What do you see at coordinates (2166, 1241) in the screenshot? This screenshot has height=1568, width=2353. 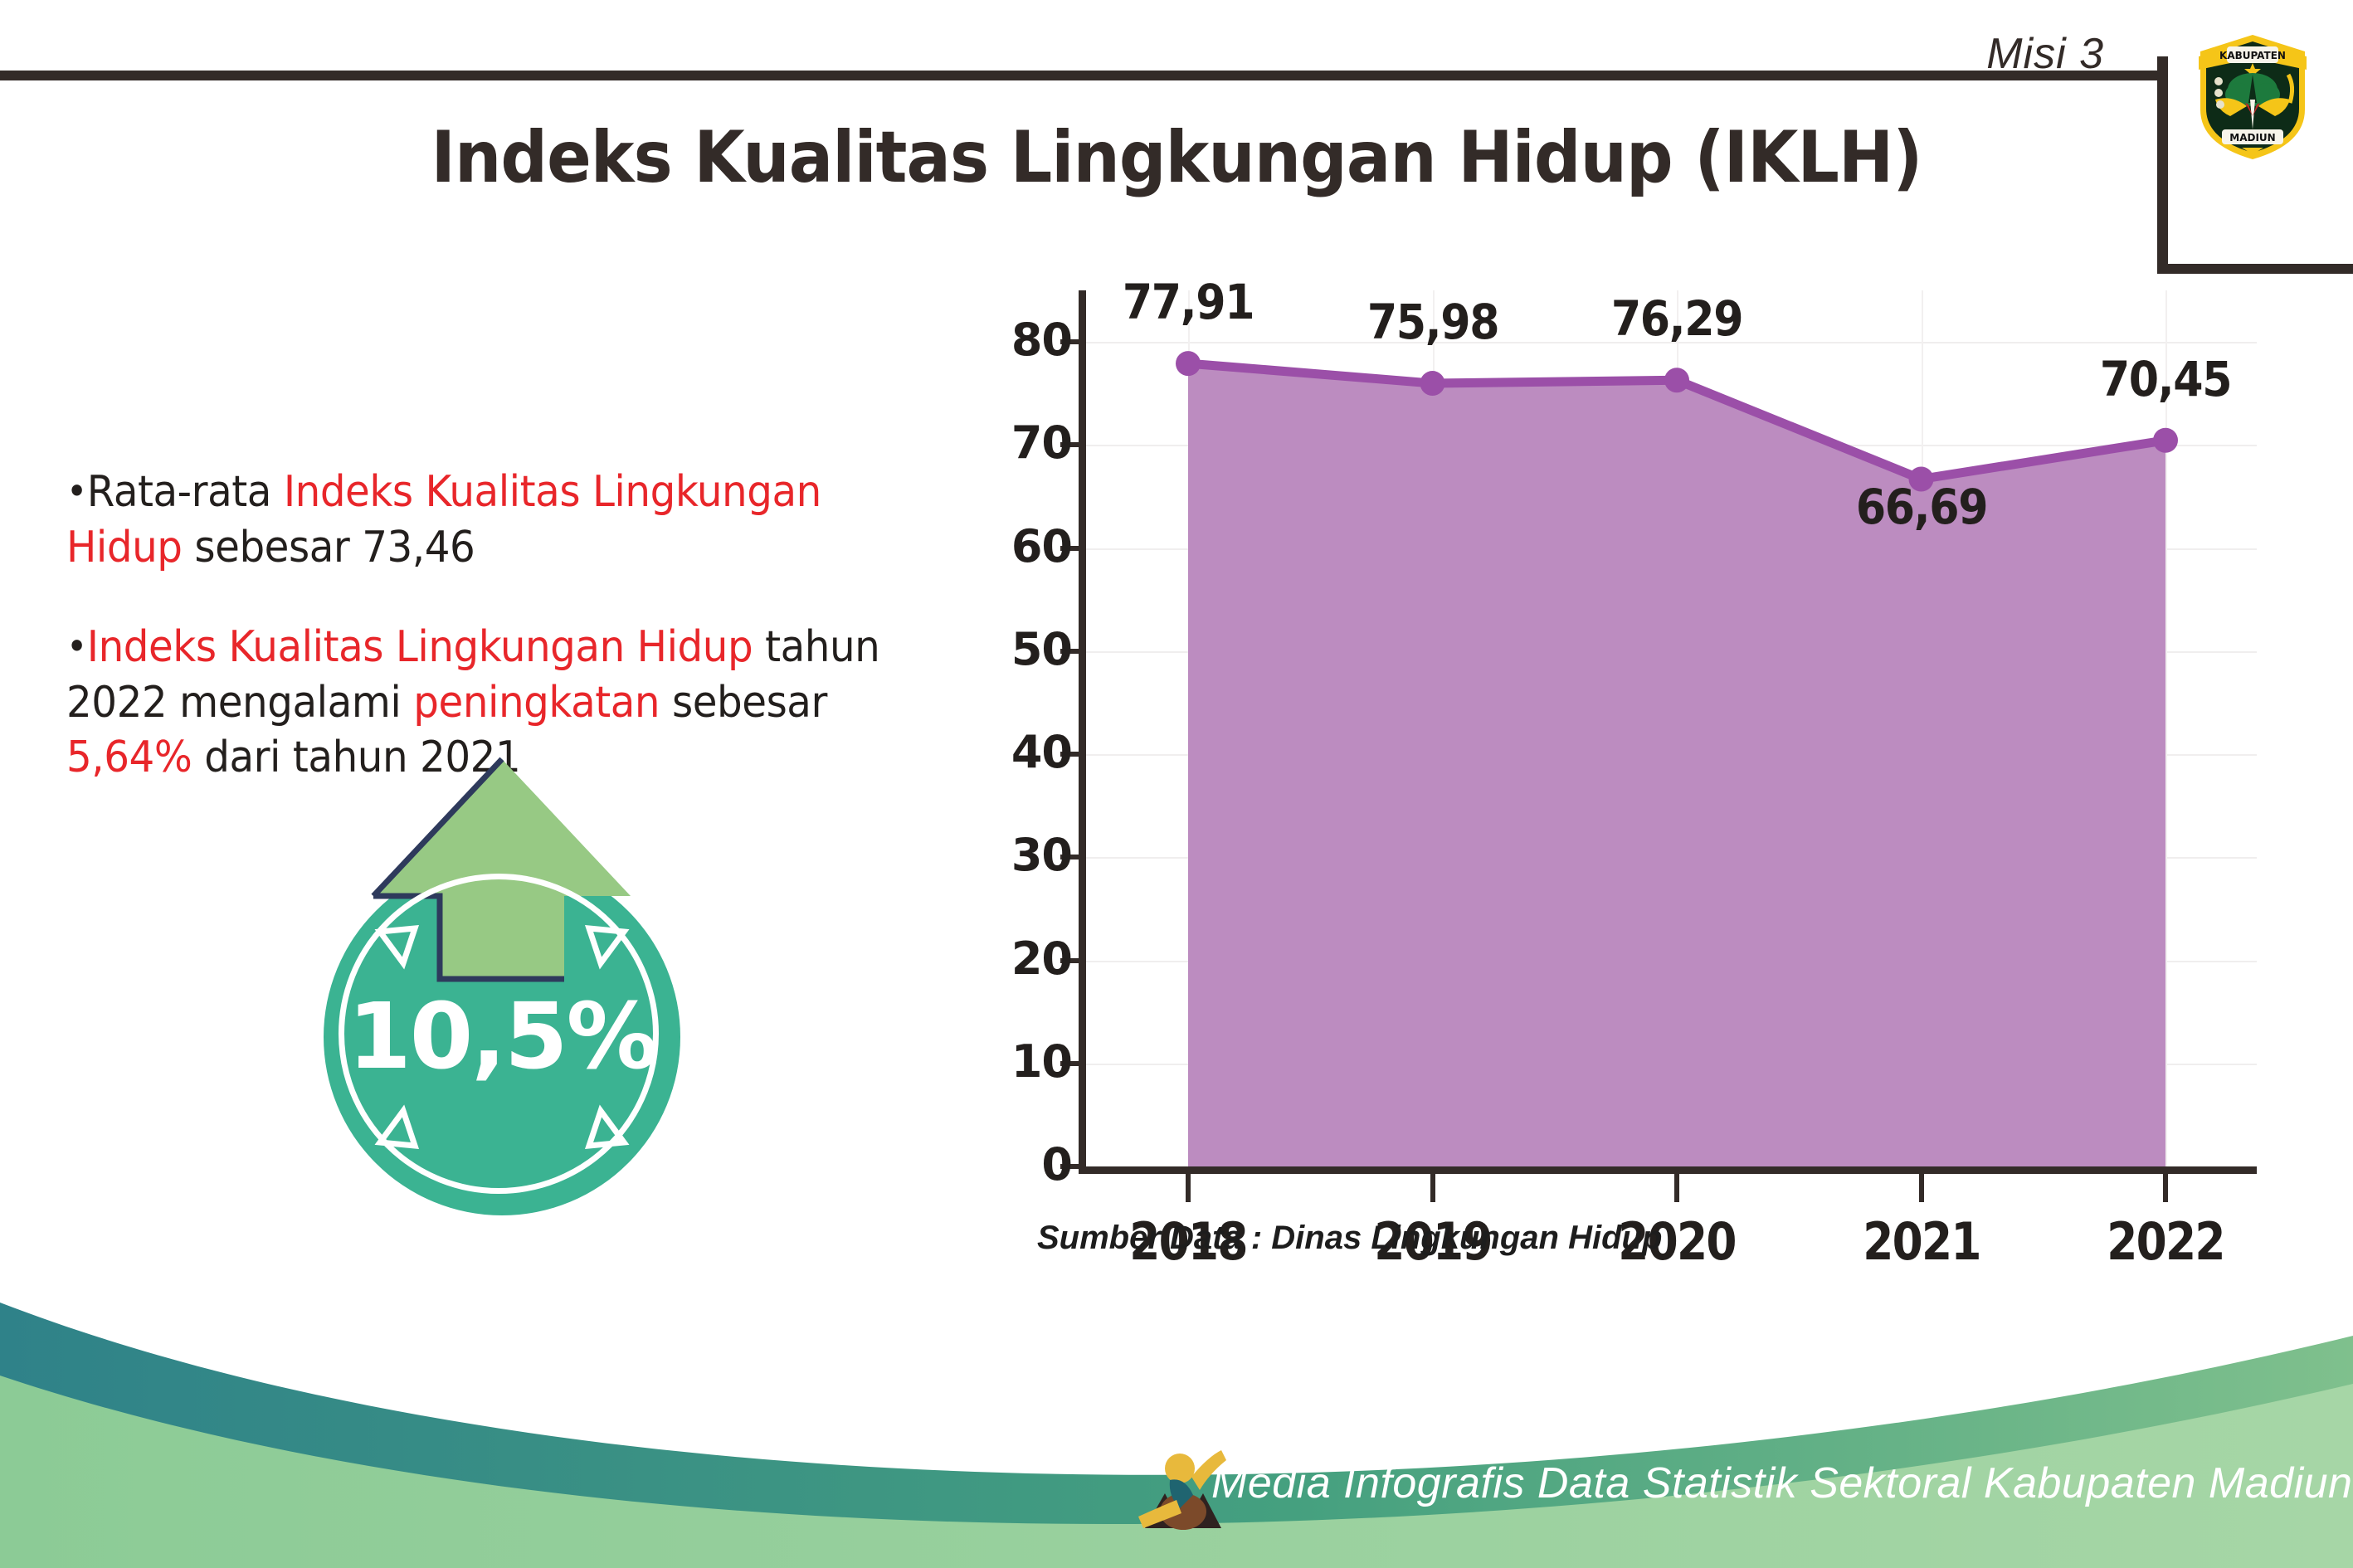 I see `x-tick-label: 2022` at bounding box center [2166, 1241].